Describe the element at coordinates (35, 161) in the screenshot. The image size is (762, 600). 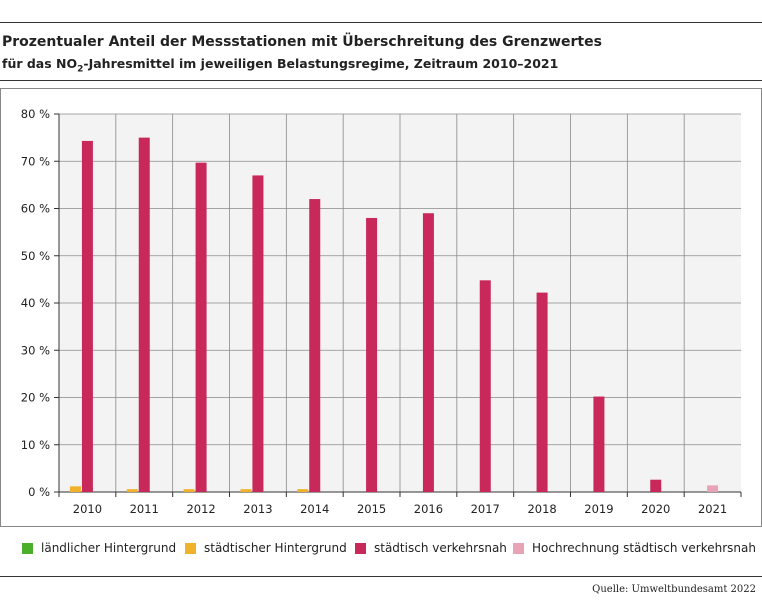
I see `y-tick-label: 70 %` at that location.